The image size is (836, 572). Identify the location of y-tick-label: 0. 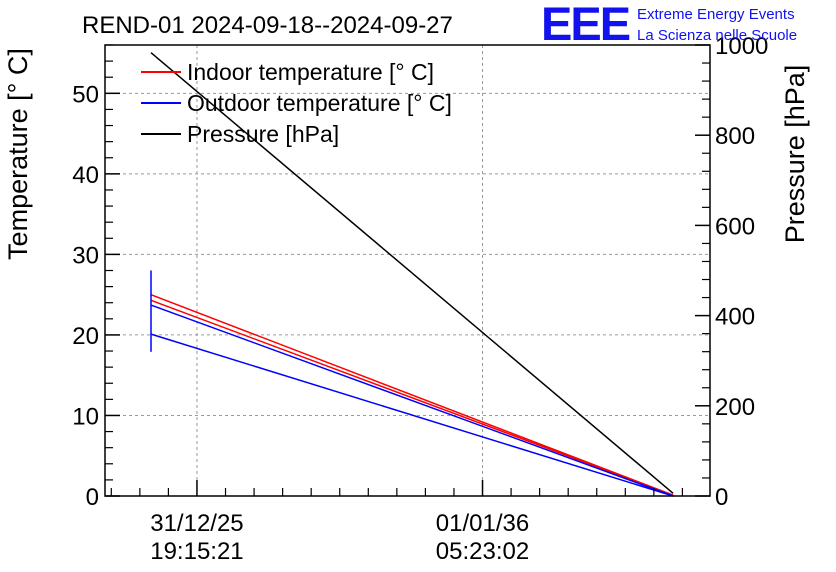
(92, 497).